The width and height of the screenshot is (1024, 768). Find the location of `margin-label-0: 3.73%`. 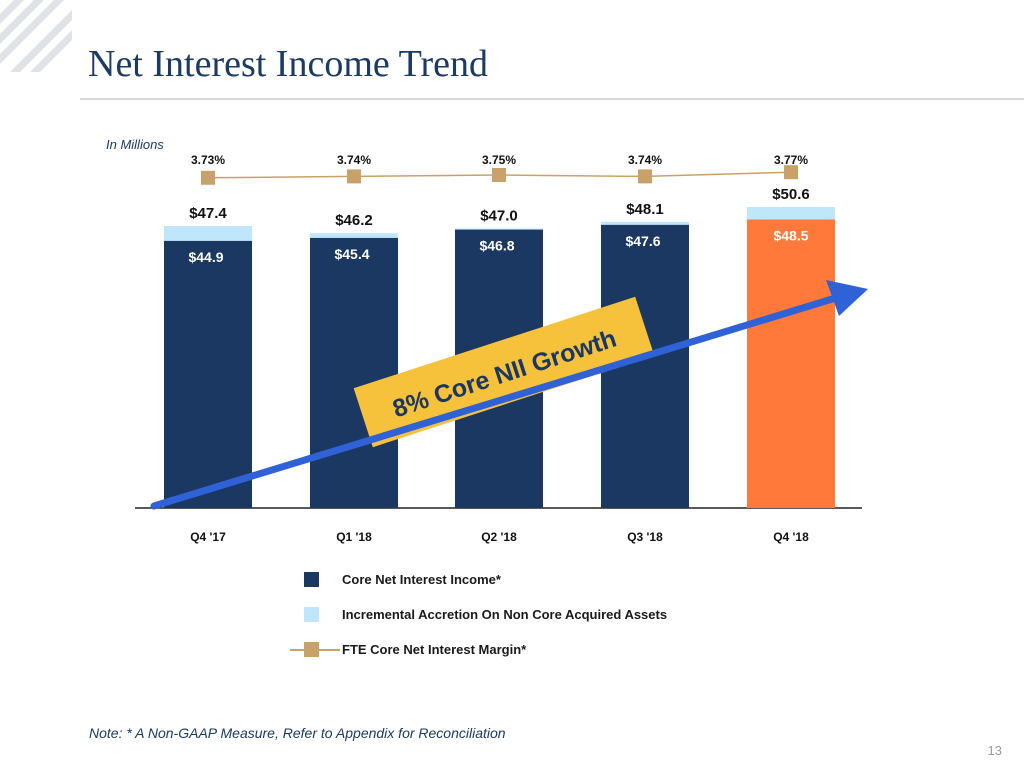

margin-label-0: 3.73% is located at coordinates (208, 160).